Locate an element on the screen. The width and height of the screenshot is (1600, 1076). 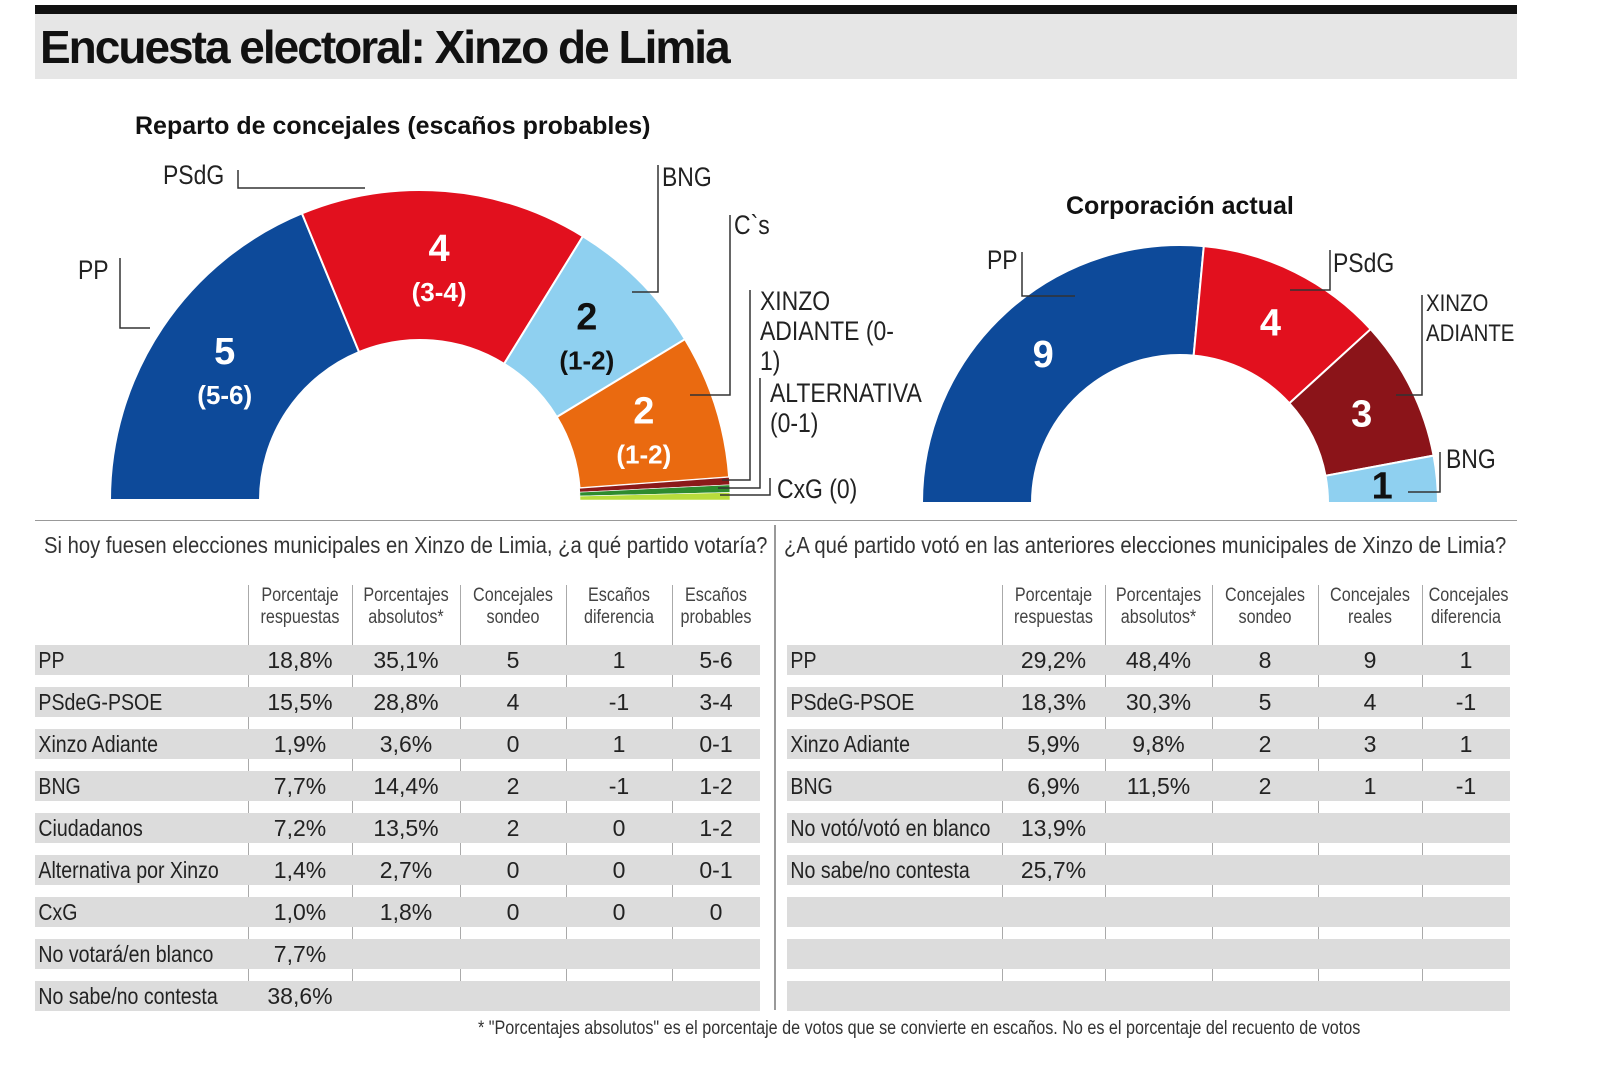
table-row: Xinzo Adiante 1,9% 3,6% 0 1 0-1 is located at coordinates (397, 744).